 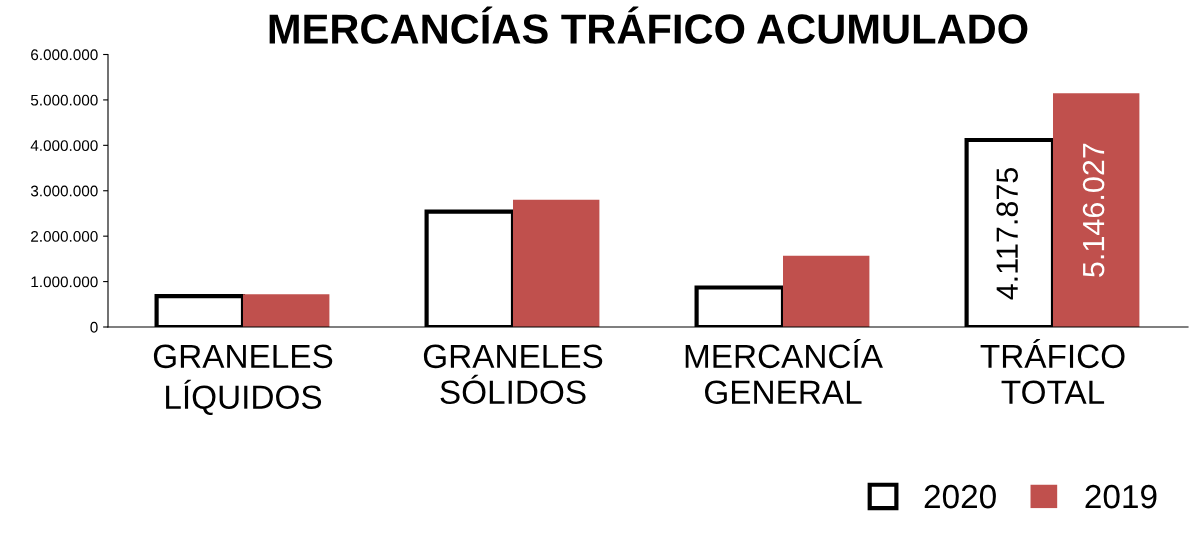 I want to click on data-label: 4.117.875, so click(x=1007, y=233).